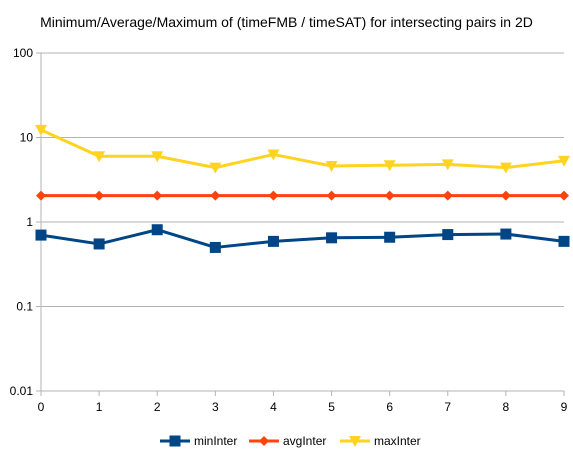  I want to click on legend-item-maxInter: maxInter, so click(380, 441).